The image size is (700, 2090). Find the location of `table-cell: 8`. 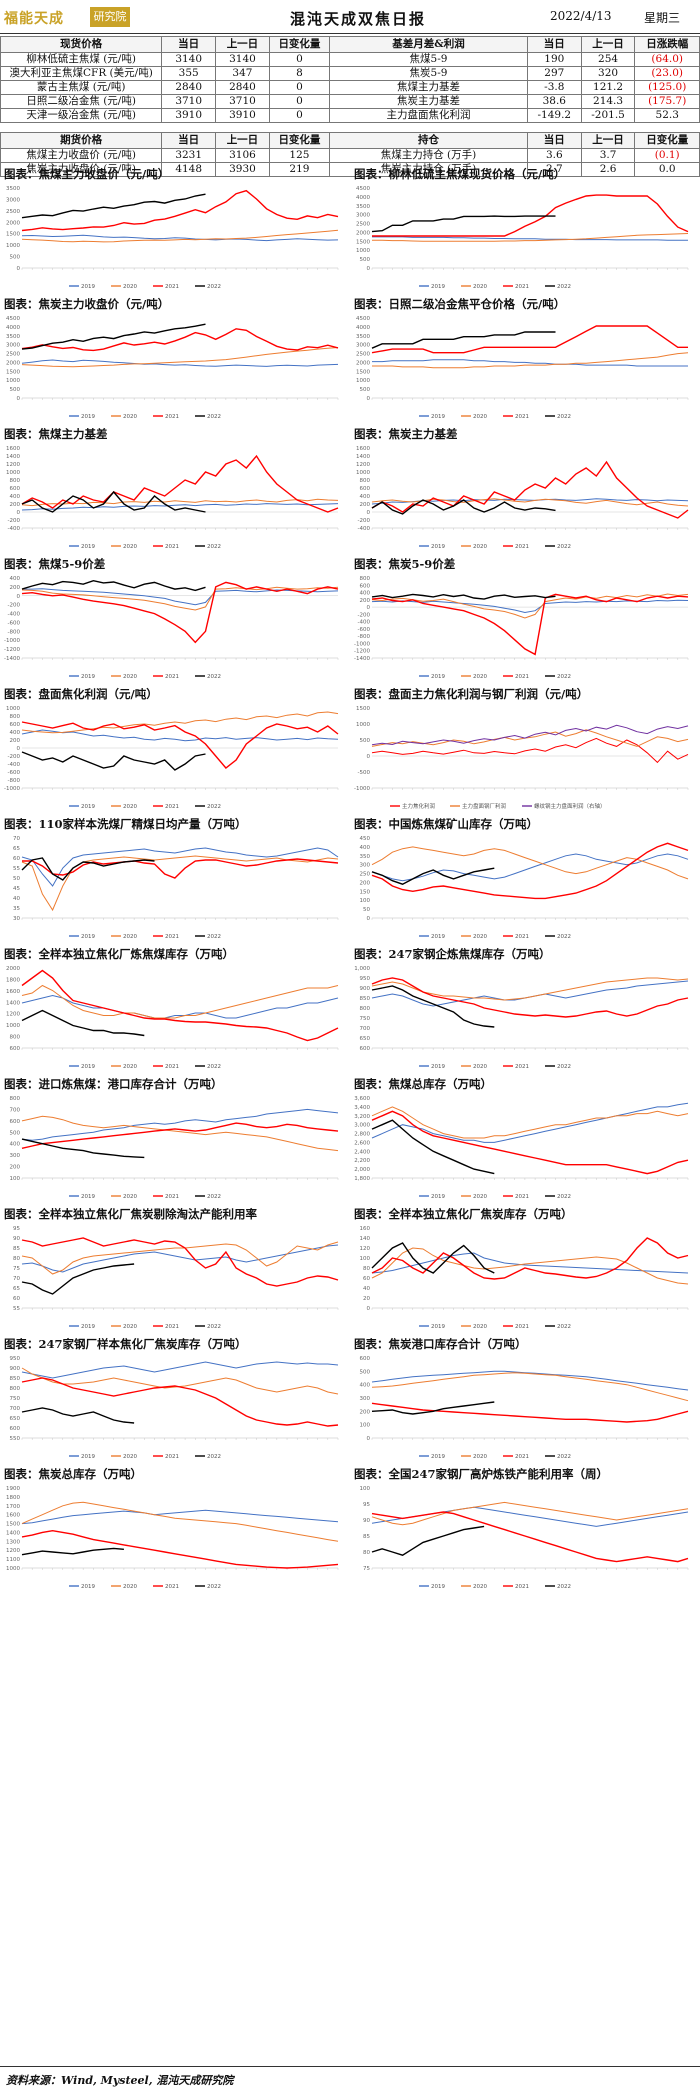

table-cell: 8 is located at coordinates (299, 73).